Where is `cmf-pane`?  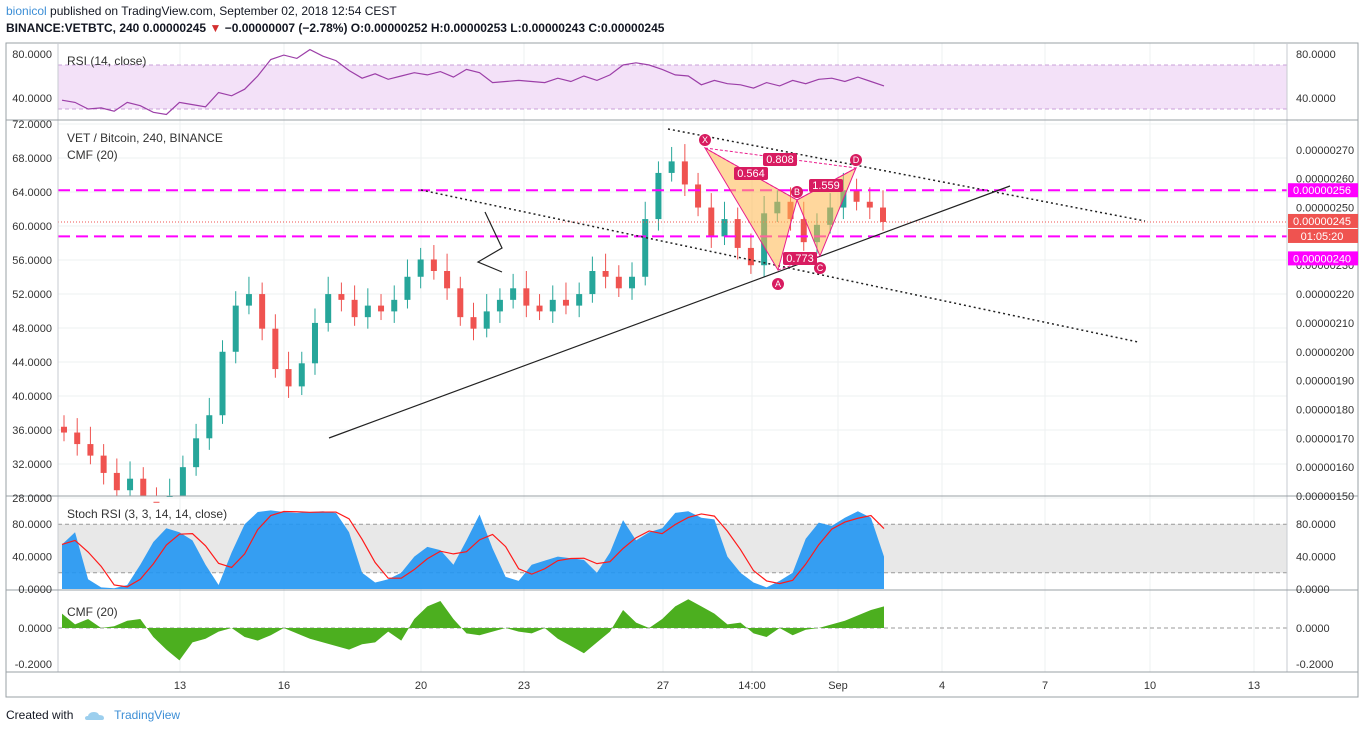 cmf-pane is located at coordinates (672, 630).